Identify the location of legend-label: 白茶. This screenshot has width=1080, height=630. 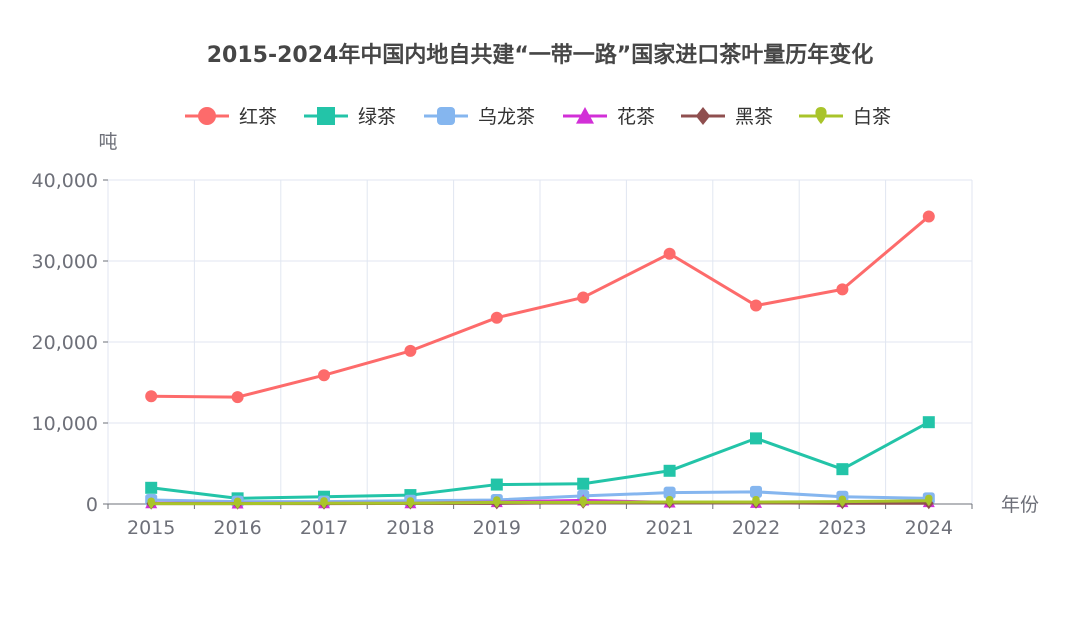
(872, 117).